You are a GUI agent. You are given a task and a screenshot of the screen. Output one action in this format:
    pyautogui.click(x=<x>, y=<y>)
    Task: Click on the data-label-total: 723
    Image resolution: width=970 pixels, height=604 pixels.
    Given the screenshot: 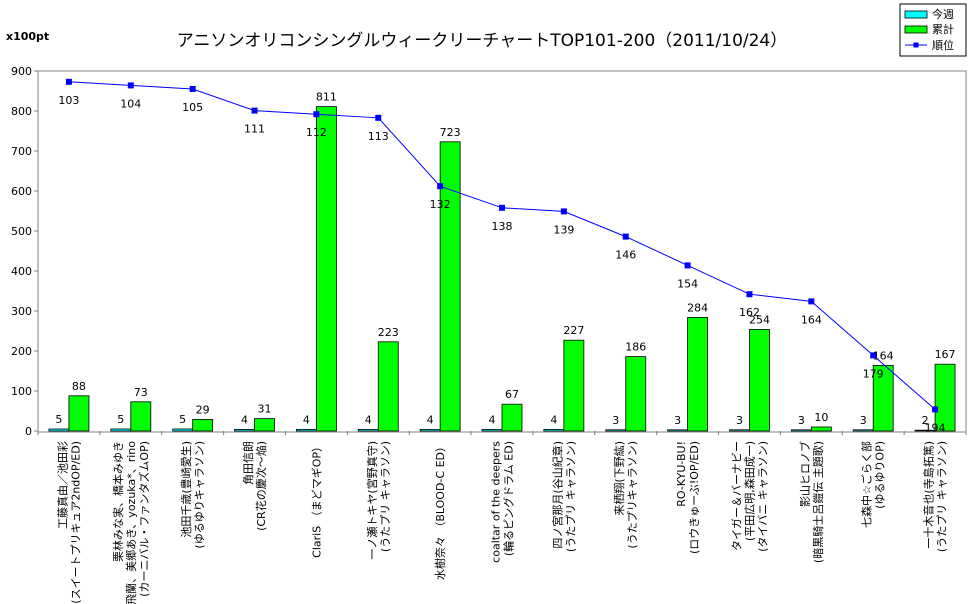 What is the action you would take?
    pyautogui.click(x=450, y=132)
    